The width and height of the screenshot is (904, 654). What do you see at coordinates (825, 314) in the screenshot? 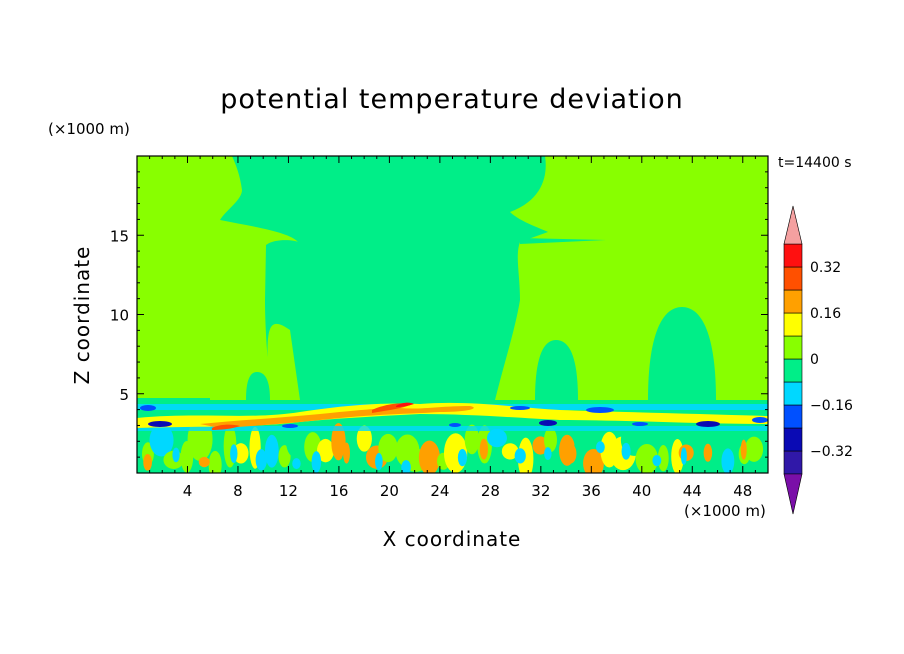
I see `colorbar-label: 0.16` at bounding box center [825, 314].